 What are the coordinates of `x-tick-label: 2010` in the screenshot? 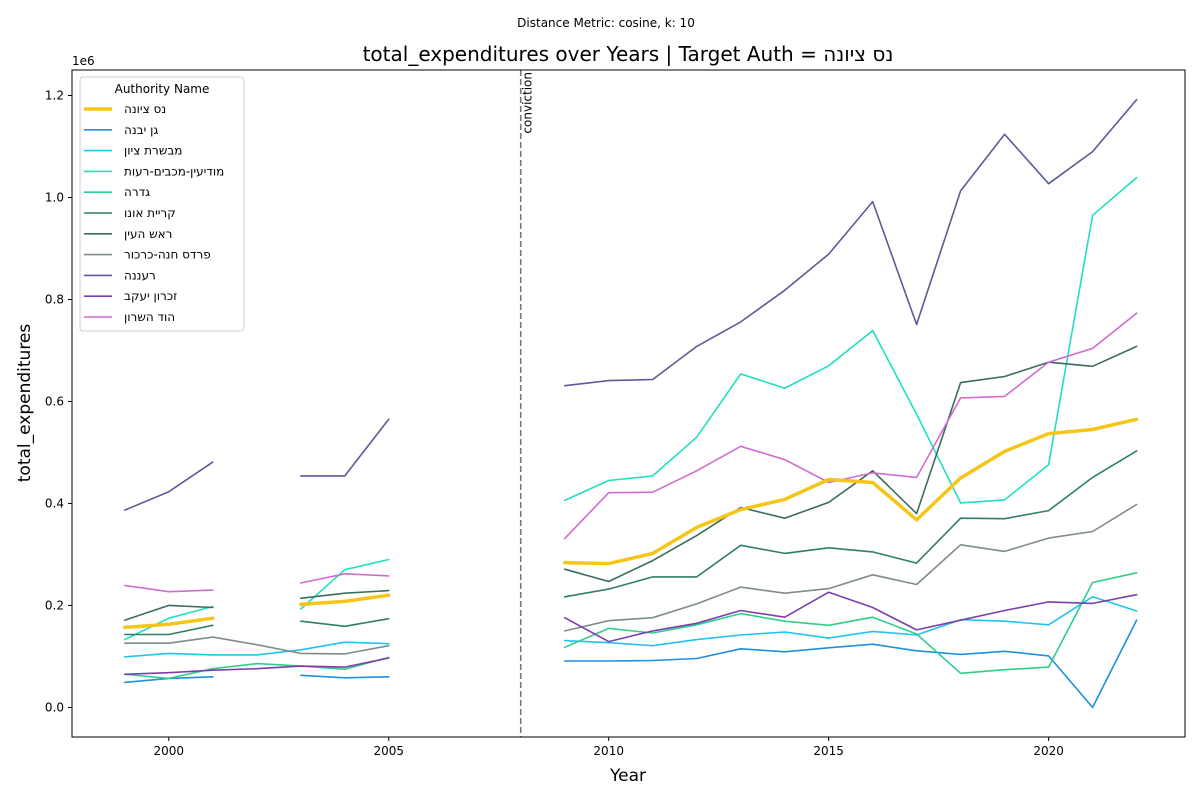 It's located at (608, 751).